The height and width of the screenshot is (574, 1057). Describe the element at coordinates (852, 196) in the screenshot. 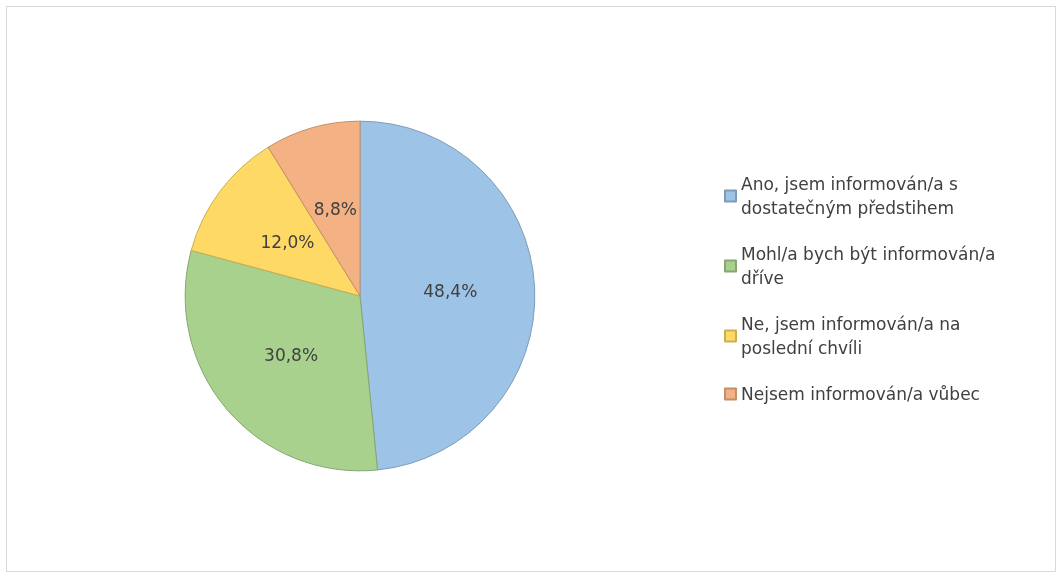

I see `legend-label: Ano, jsem informován/a s dostatečným předstihem` at that location.